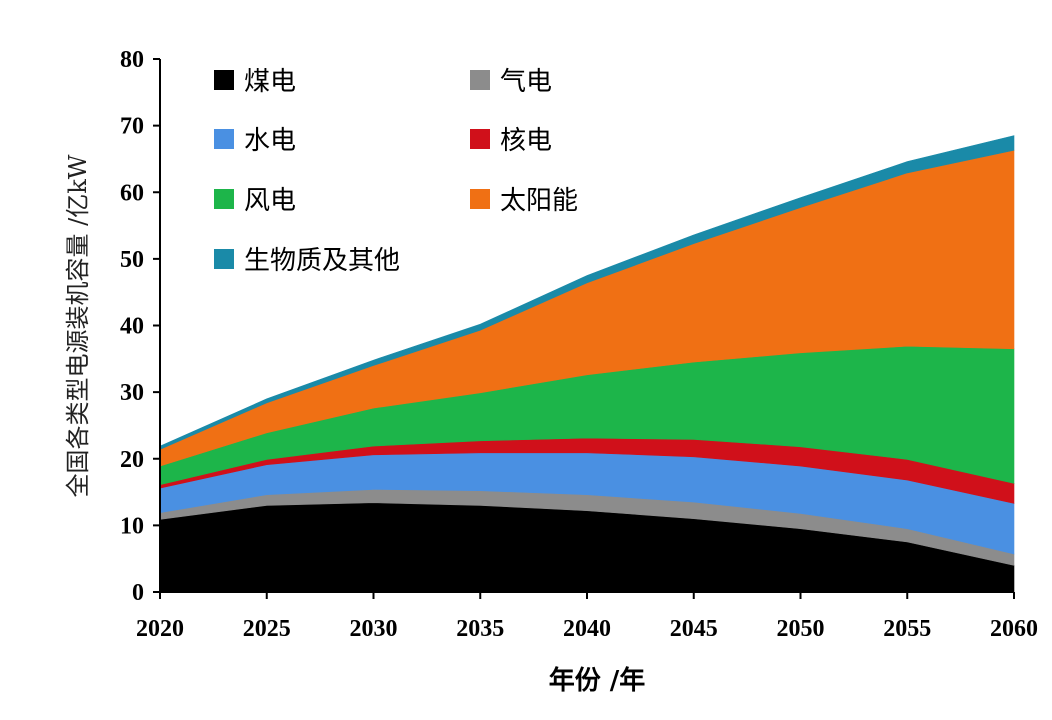 The width and height of the screenshot is (1052, 720). What do you see at coordinates (132, 60) in the screenshot?
I see `y-tick-label: 80` at bounding box center [132, 60].